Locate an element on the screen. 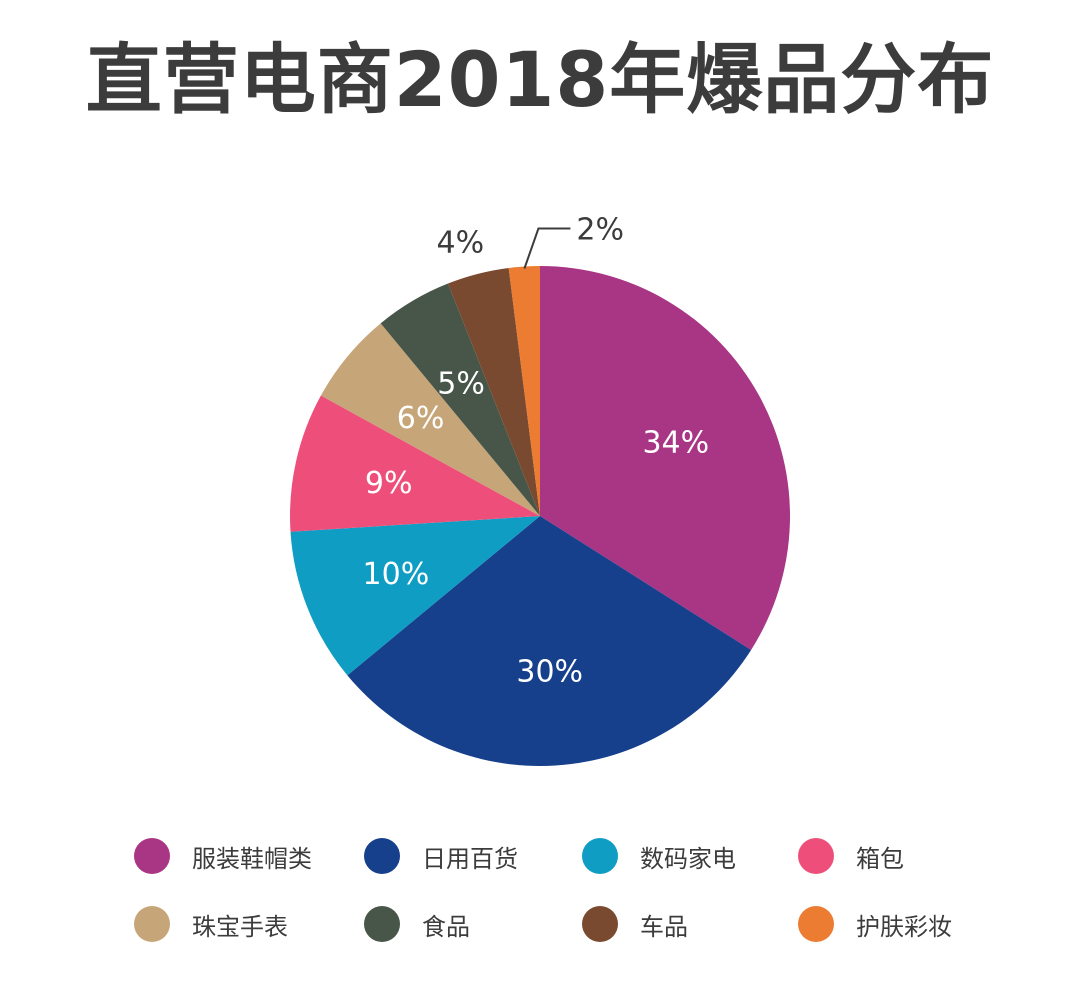 This screenshot has height=989, width=1080. slice-value-label-2: 30% is located at coordinates (549, 672).